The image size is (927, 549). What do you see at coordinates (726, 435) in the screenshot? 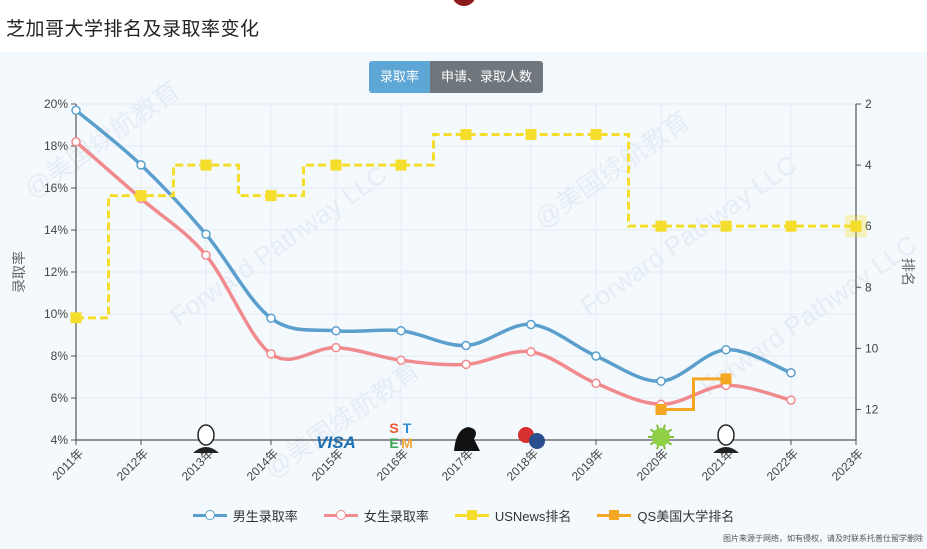
I see `biden-portrait-icon` at bounding box center [726, 435].